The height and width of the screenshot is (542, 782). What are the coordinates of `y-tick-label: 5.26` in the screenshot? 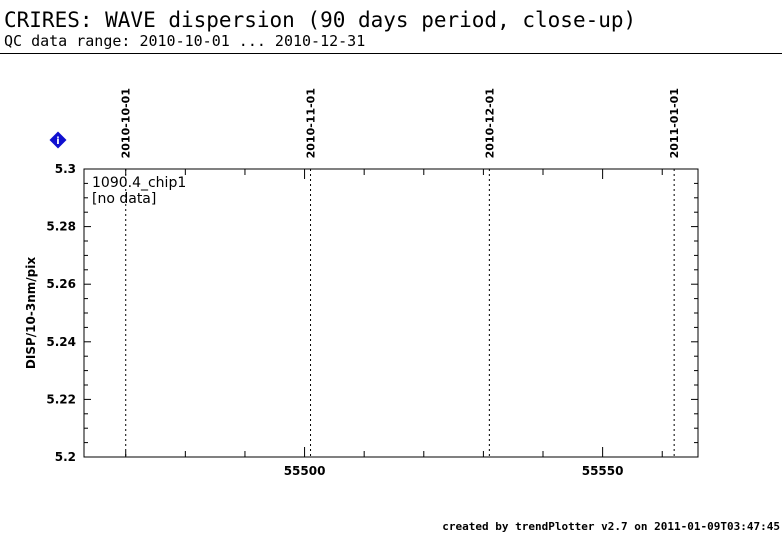 It's located at (61, 284).